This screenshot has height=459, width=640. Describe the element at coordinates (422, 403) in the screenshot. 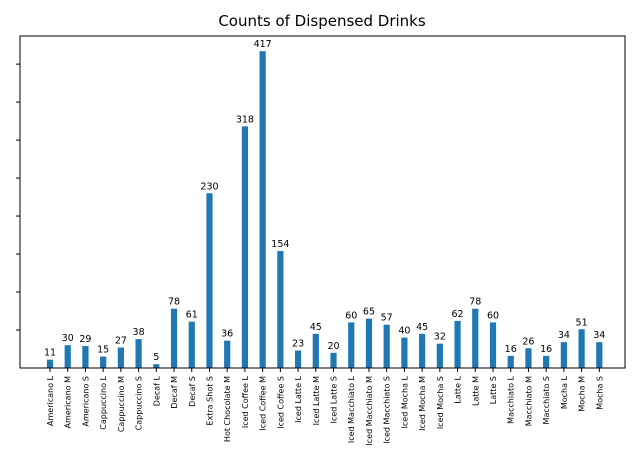

I see `x-tick-label: Iced Mocha M` at that location.